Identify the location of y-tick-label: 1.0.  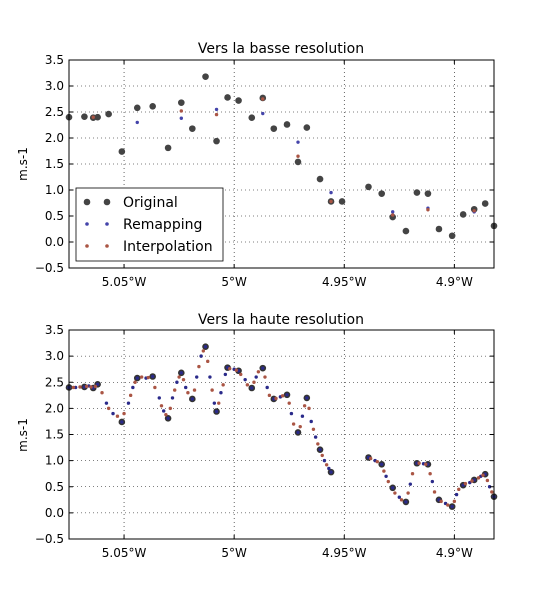
(54, 461).